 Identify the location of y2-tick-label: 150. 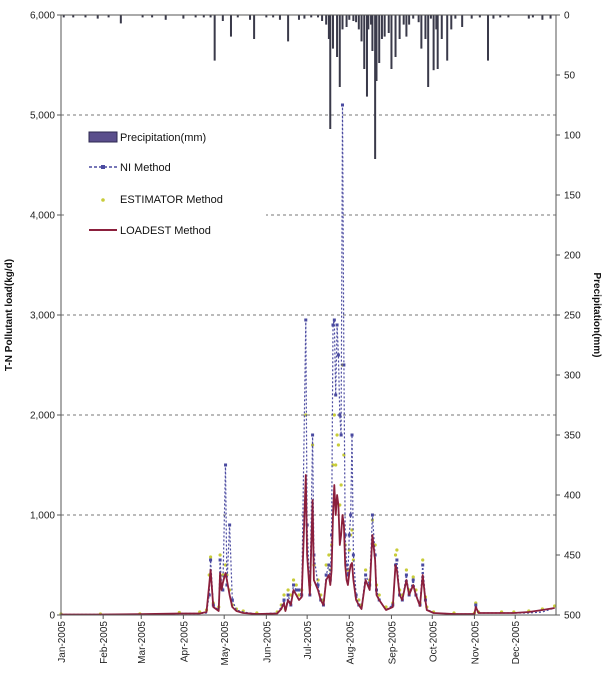
(572, 196).